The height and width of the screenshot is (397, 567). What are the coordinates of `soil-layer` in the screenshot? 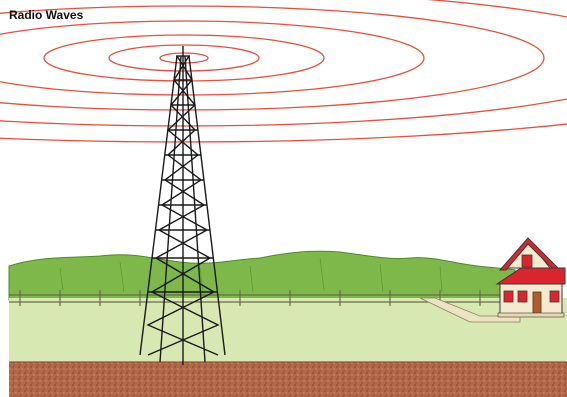 It's located at (288, 379).